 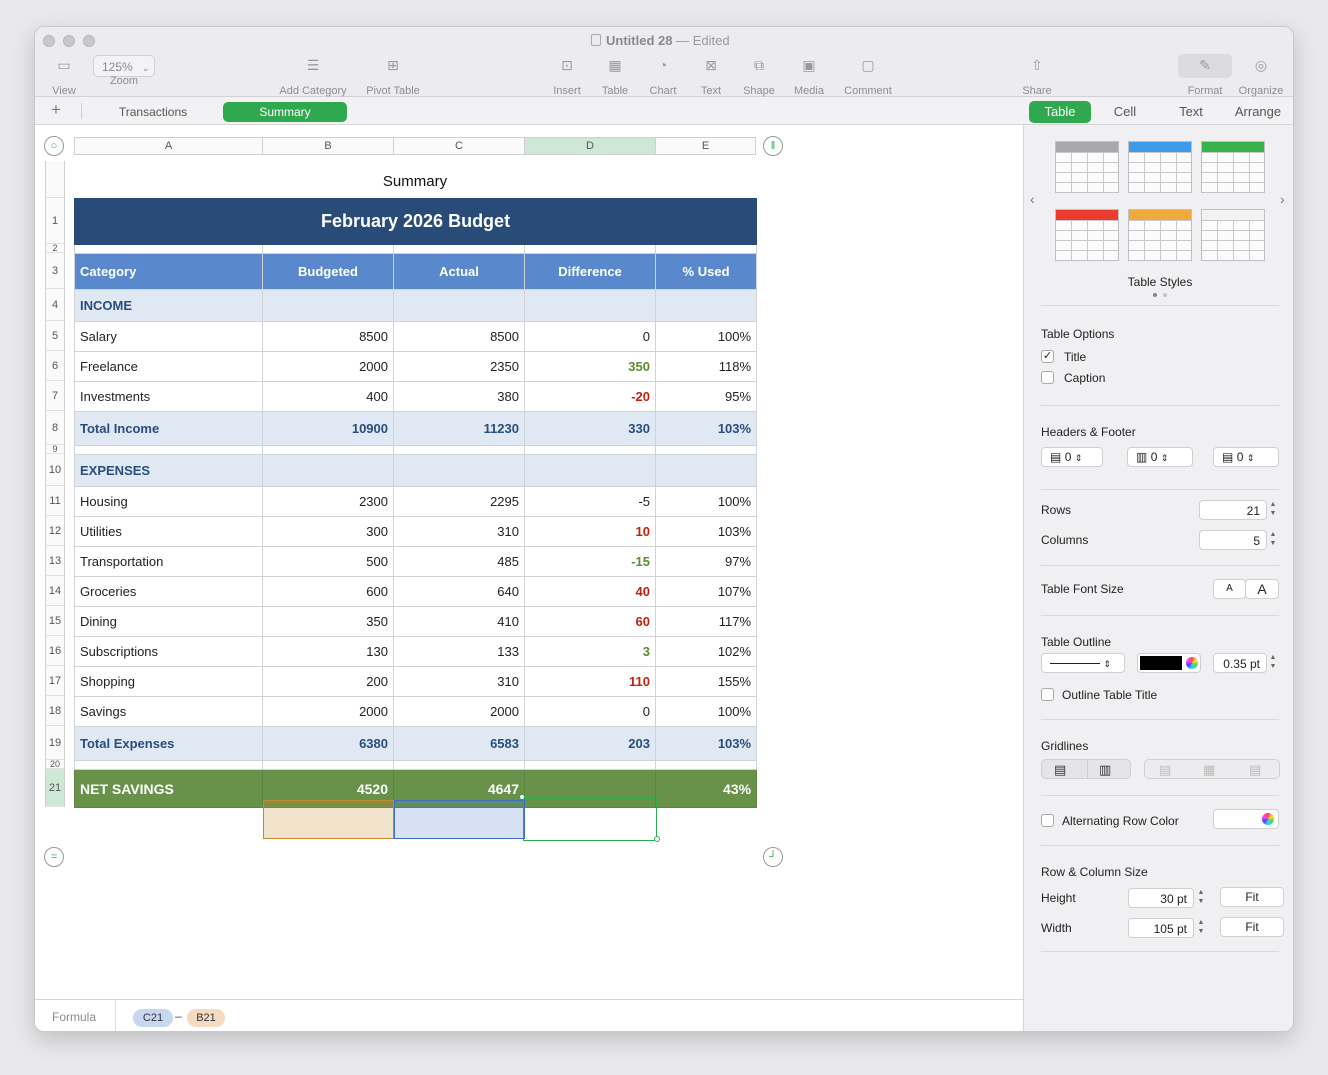 I want to click on chevron-right-icon: ›, so click(x=1282, y=199).